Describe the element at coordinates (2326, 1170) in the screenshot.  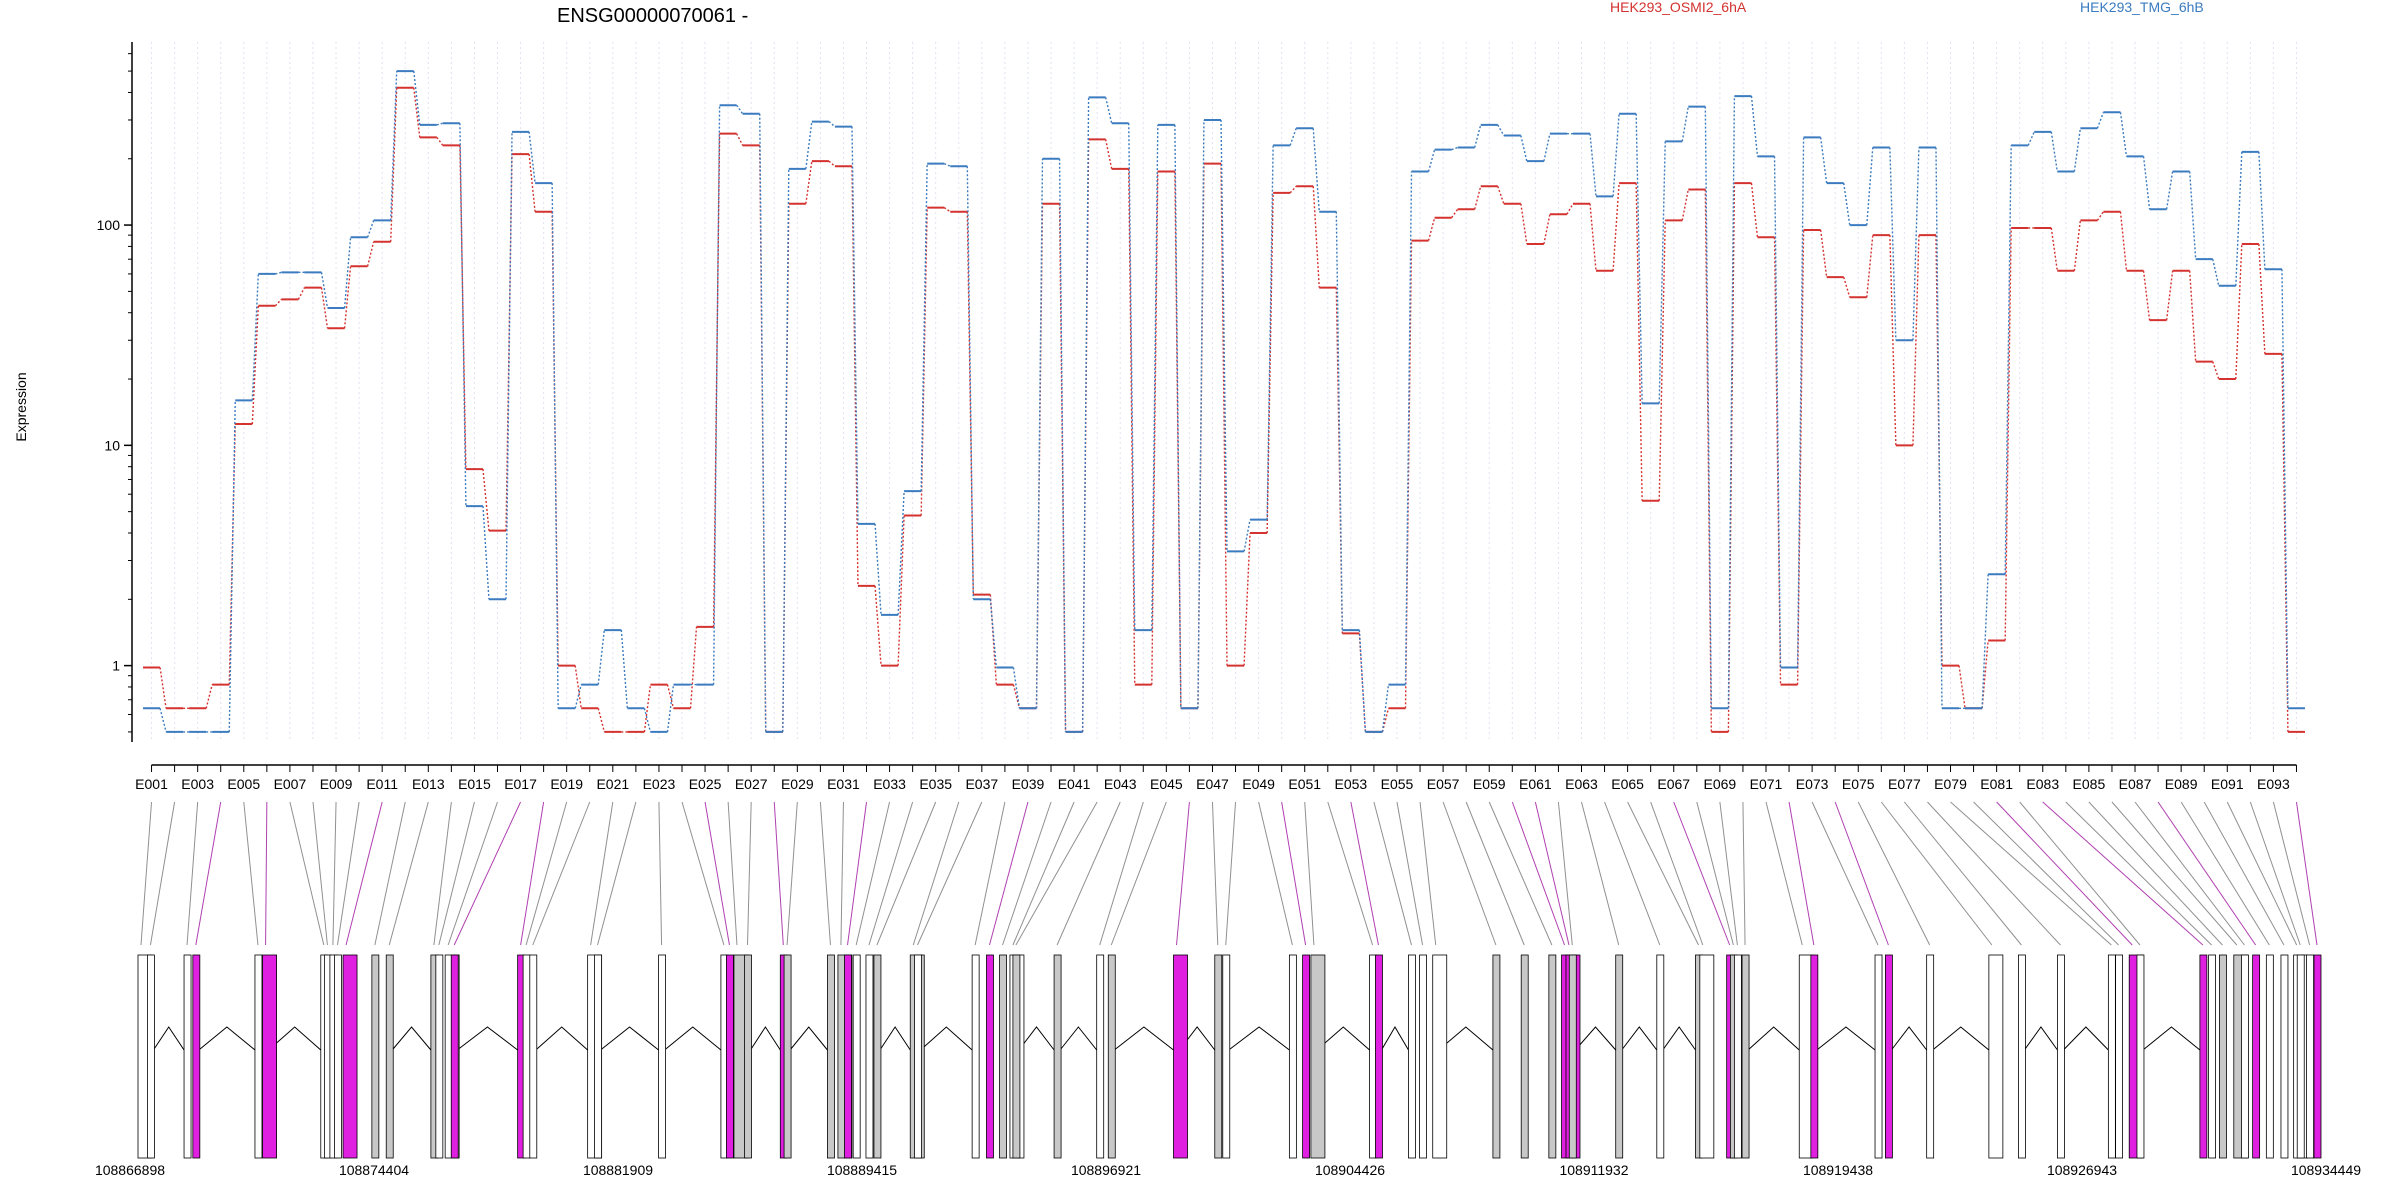
I see `genomic-position-label: 108934449` at that location.